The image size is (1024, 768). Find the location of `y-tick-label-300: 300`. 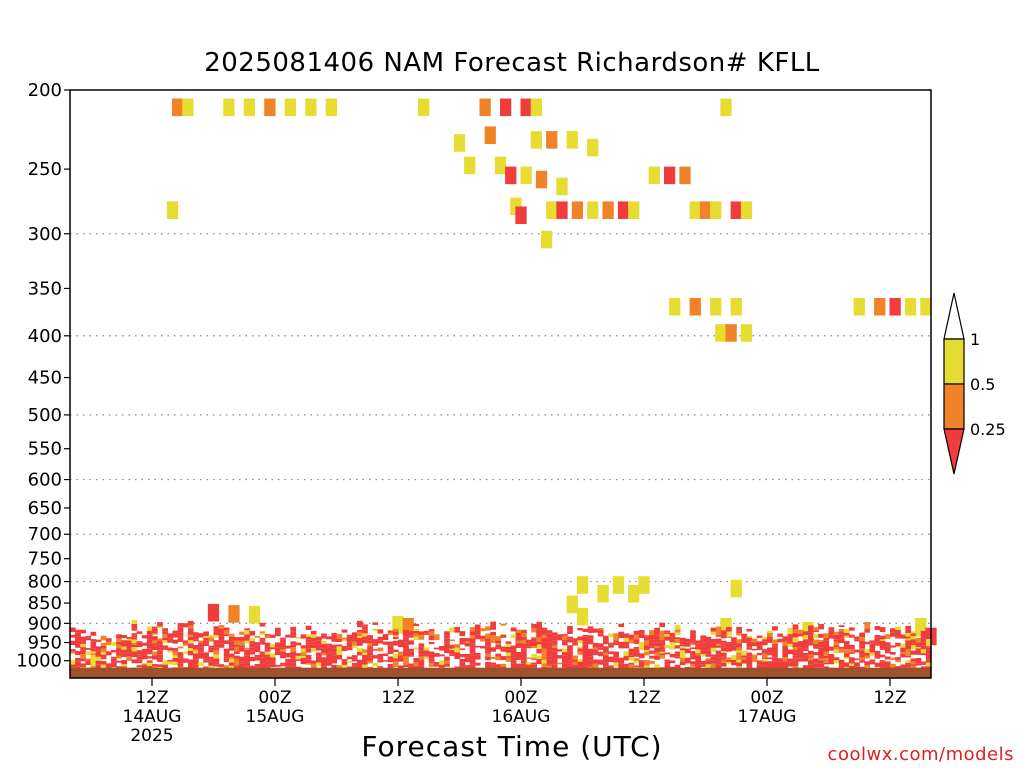

y-tick-label-300: 300 is located at coordinates (45, 234).